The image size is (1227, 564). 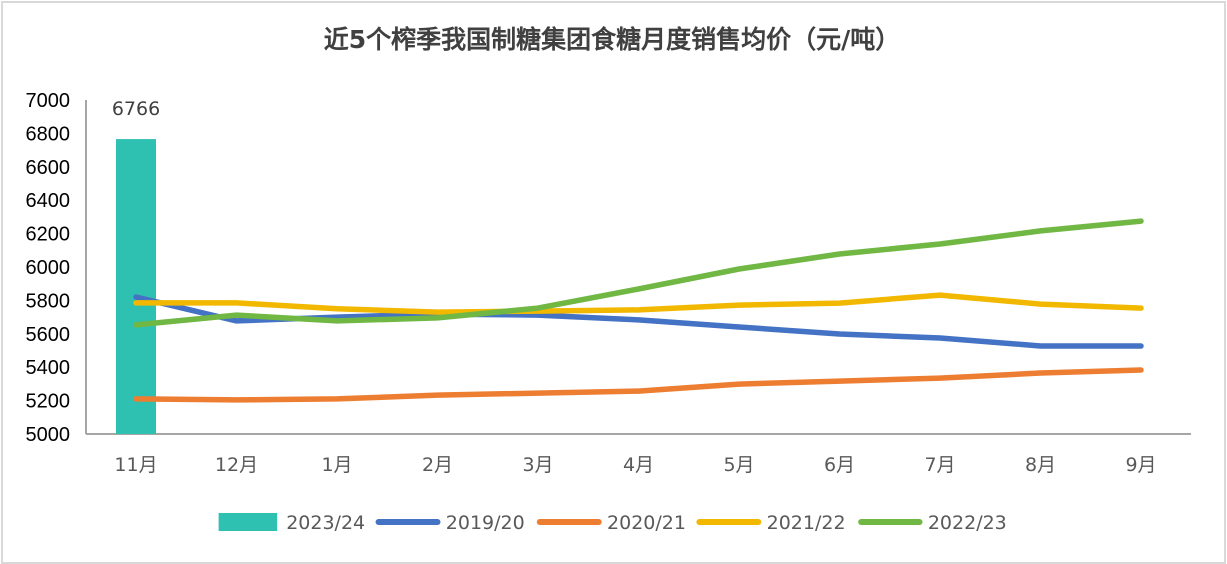 What do you see at coordinates (485, 523) in the screenshot?
I see `legend-label: 2019/20` at bounding box center [485, 523].